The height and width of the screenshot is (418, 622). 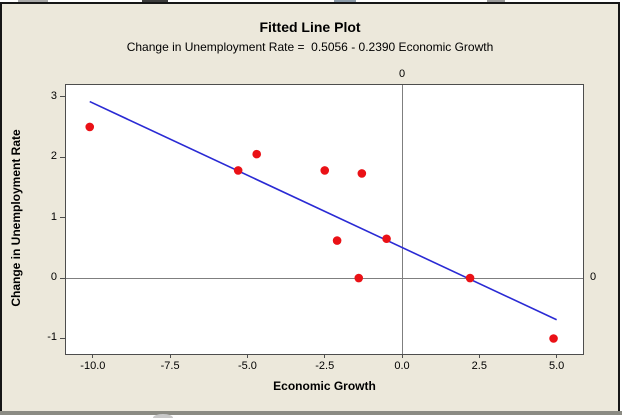 What do you see at coordinates (402, 74) in the screenshot?
I see `x-zero-reference-label: 0` at bounding box center [402, 74].